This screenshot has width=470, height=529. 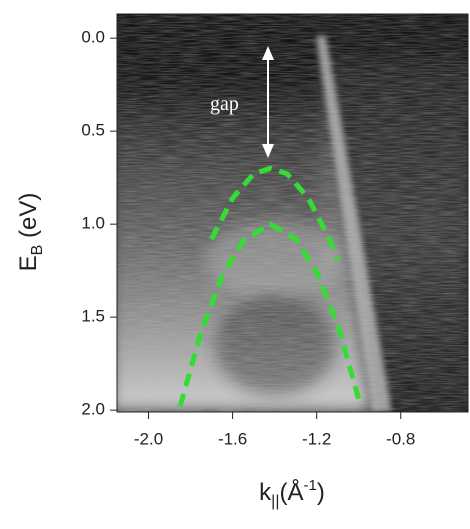 What do you see at coordinates (93, 409) in the screenshot?
I see `y-tick-label: 2.0` at bounding box center [93, 409].